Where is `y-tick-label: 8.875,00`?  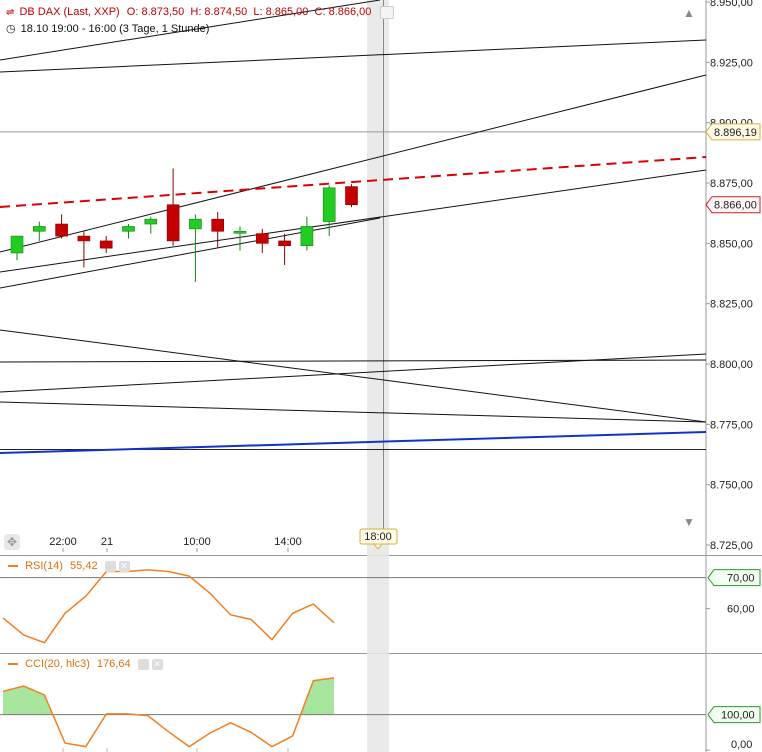 y-tick-label: 8.875,00 is located at coordinates (731, 184).